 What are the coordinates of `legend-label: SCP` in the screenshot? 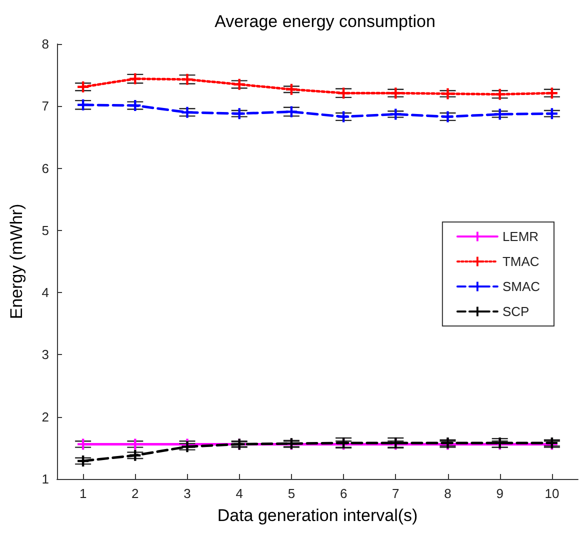 It's located at (516, 311).